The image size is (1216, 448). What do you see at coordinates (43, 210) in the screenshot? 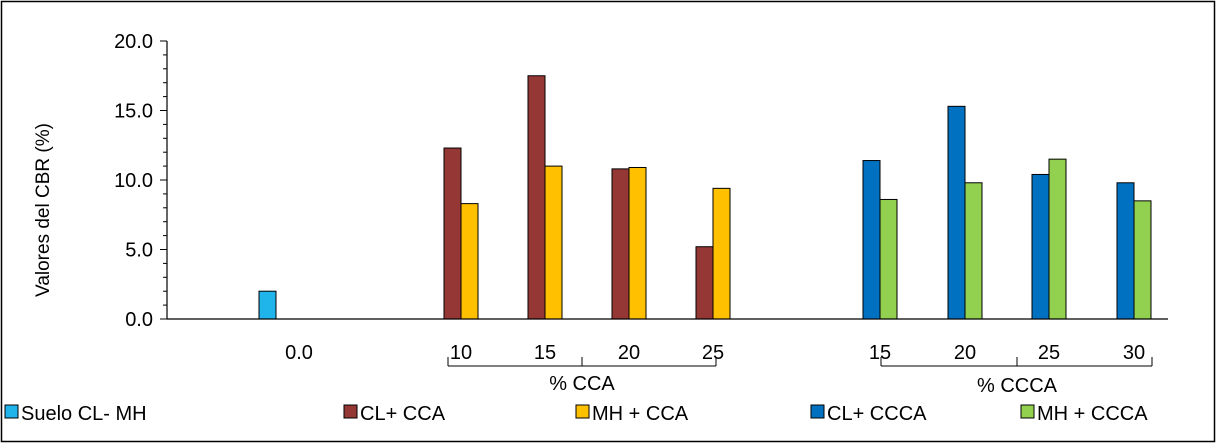
I see `y-axis-title: Valores del CBR (%)` at bounding box center [43, 210].